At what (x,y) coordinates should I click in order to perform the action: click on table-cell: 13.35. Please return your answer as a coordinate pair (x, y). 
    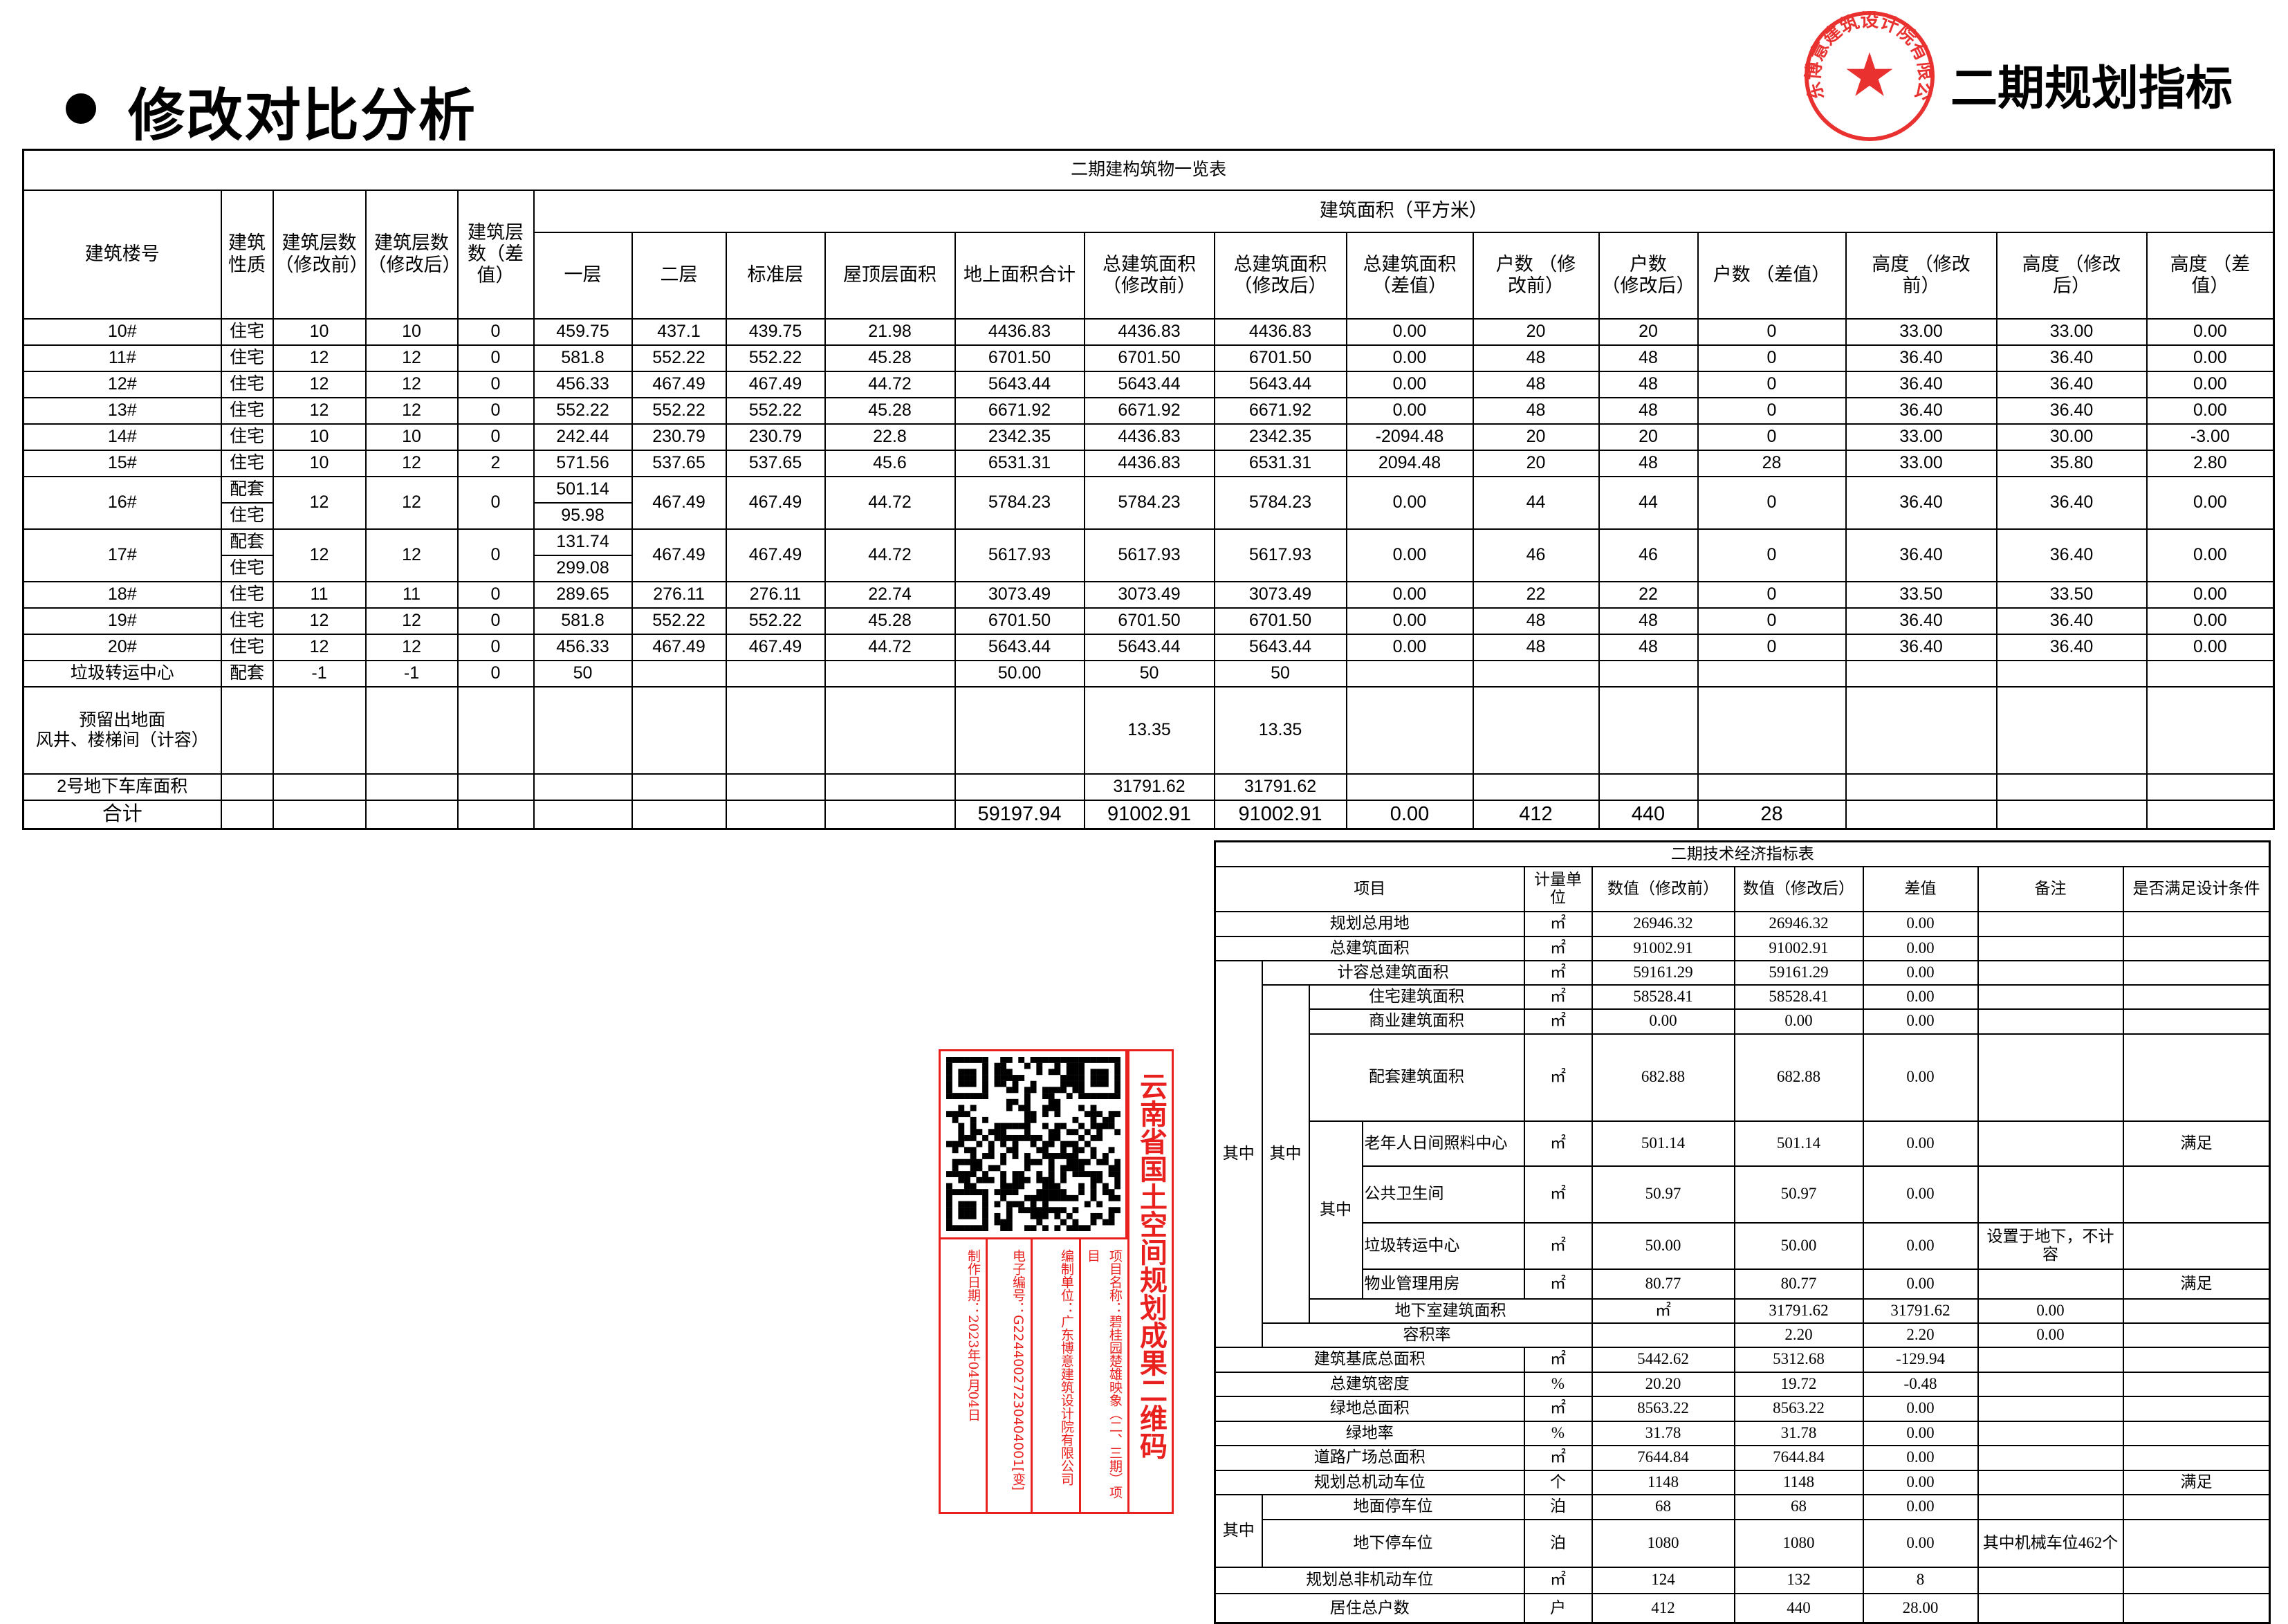
    Looking at the image, I should click on (1149, 730).